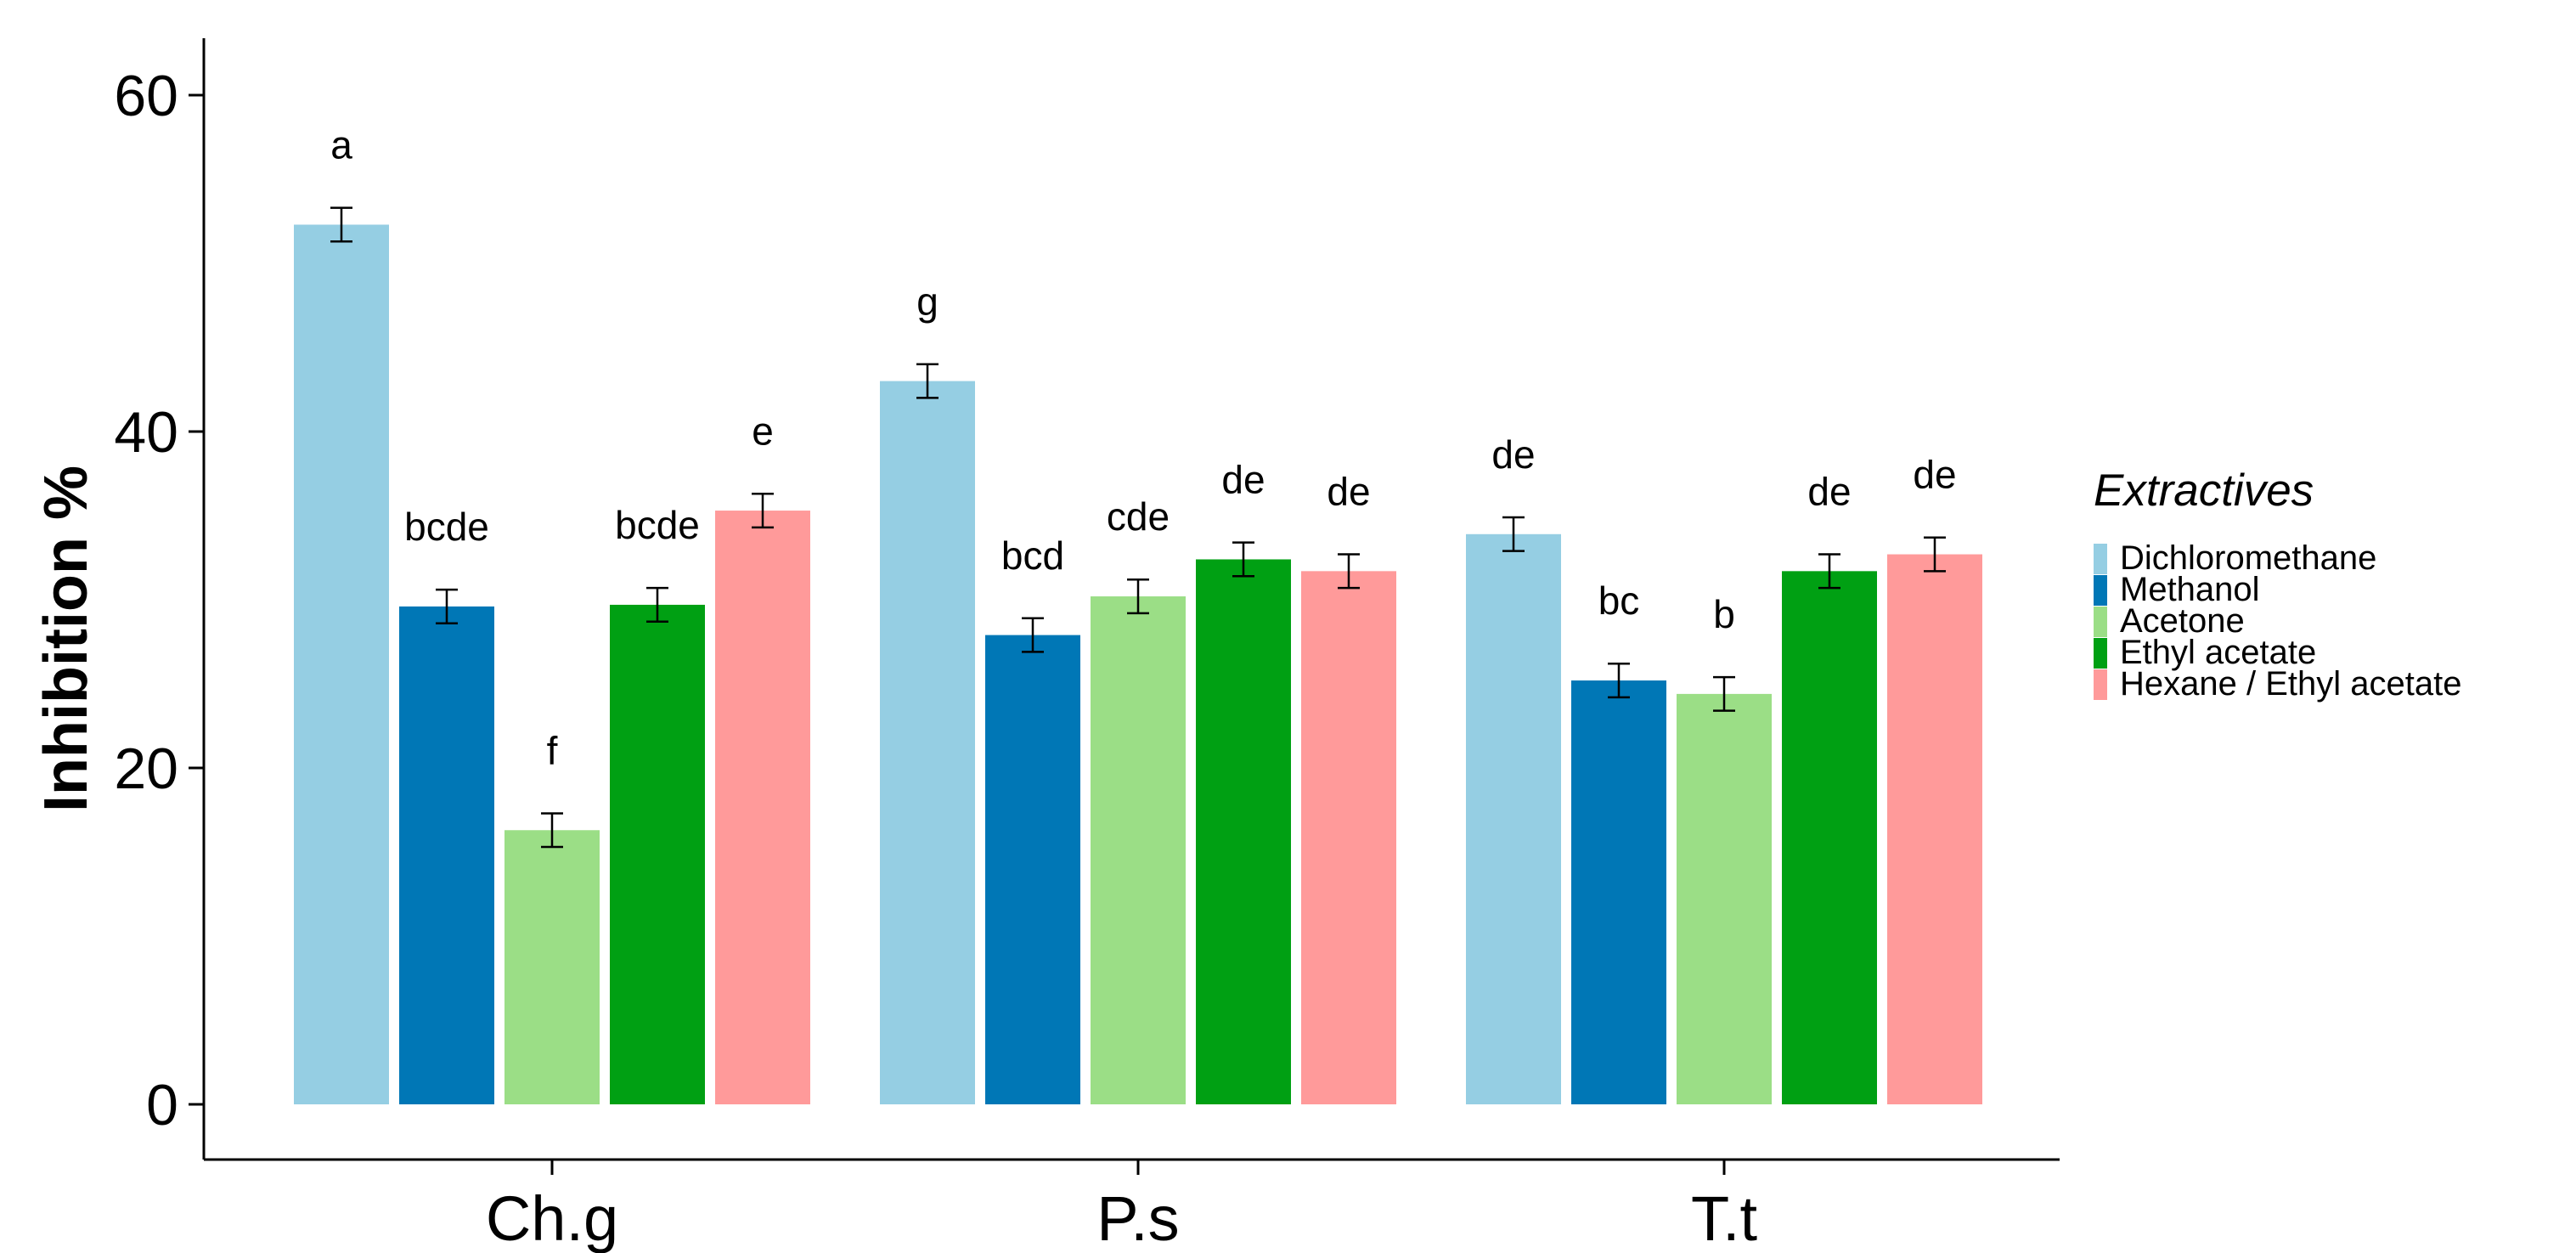  Describe the element at coordinates (1619, 601) in the screenshot. I see `significance-label: bc` at that location.